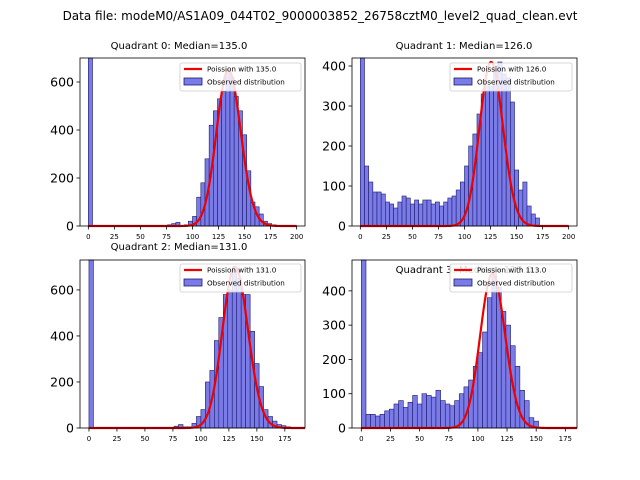 This screenshot has height=480, width=640. I want to click on quadrant-3-axes-frame, so click(464, 344).